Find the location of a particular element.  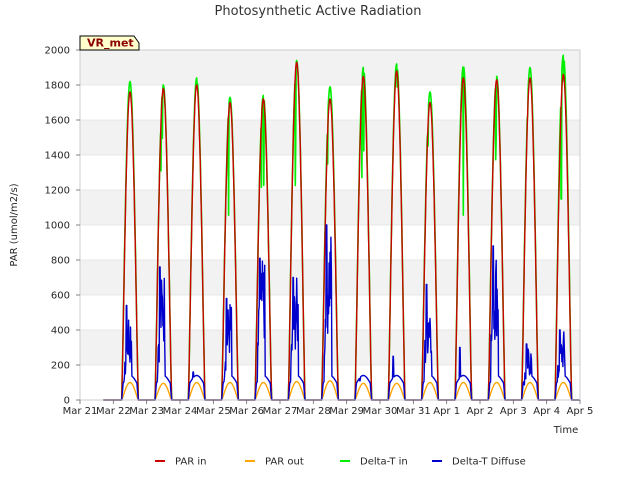

y-tick-label: 1400 is located at coordinates (57, 156).